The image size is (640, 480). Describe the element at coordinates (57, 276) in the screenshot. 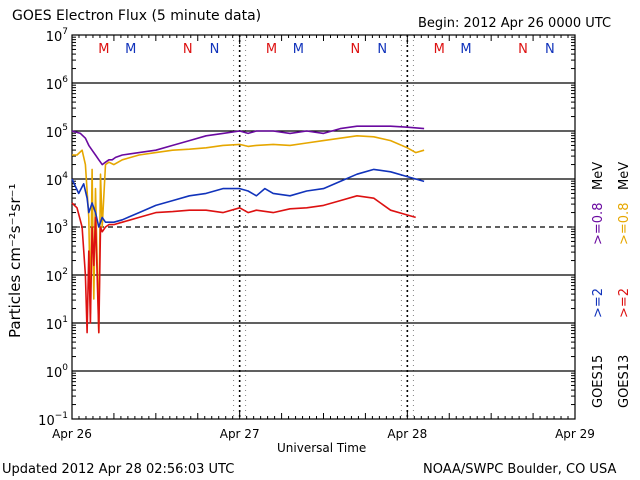

I see `y-tick-label: 10²` at that location.